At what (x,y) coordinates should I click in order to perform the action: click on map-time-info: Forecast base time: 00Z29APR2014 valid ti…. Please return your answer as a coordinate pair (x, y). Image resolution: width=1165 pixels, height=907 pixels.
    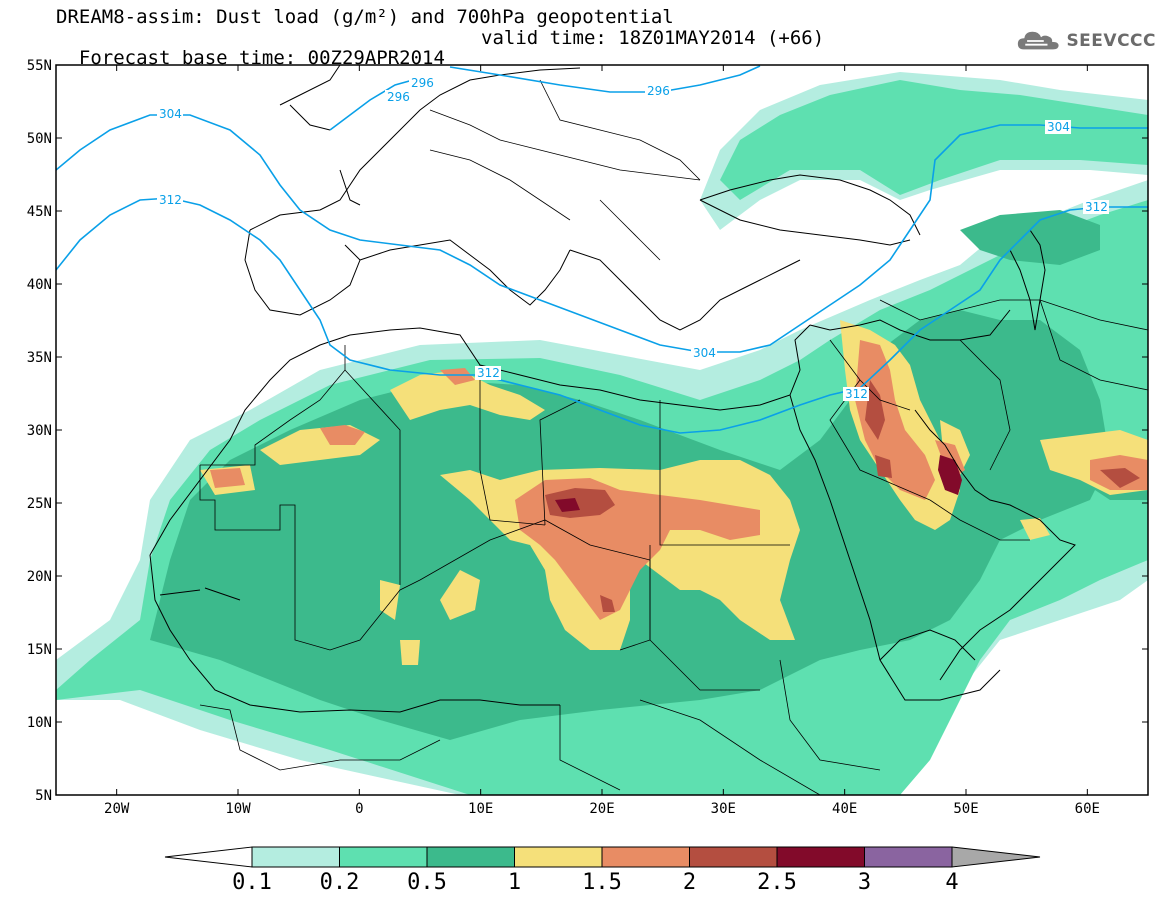
    Looking at the image, I should click on (440, 48).